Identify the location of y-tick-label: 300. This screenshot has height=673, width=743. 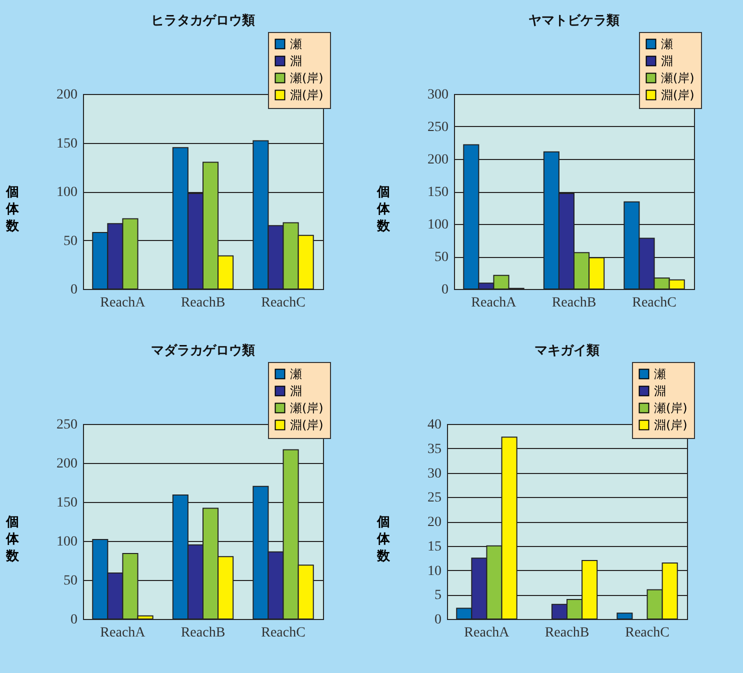
(438, 95).